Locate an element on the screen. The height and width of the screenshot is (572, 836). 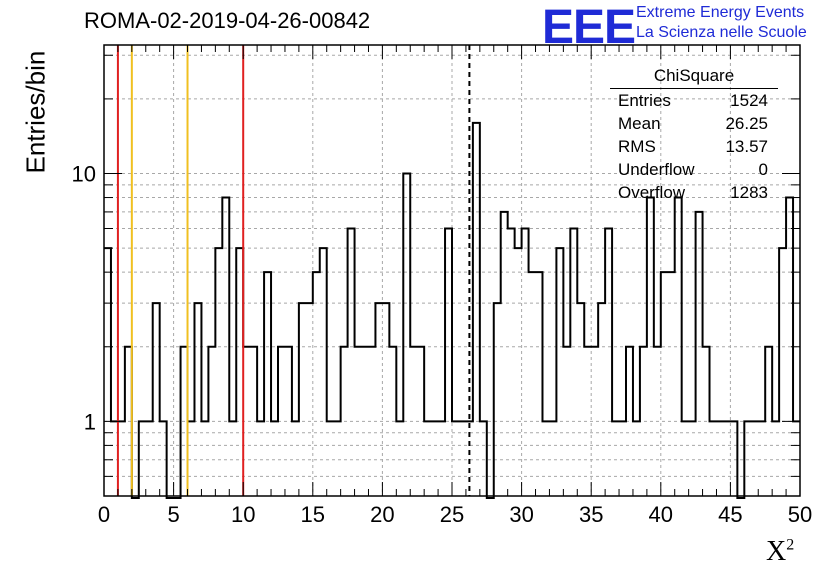
chart-title: ROMA-02-2019-04-26-00842 is located at coordinates (227, 20).